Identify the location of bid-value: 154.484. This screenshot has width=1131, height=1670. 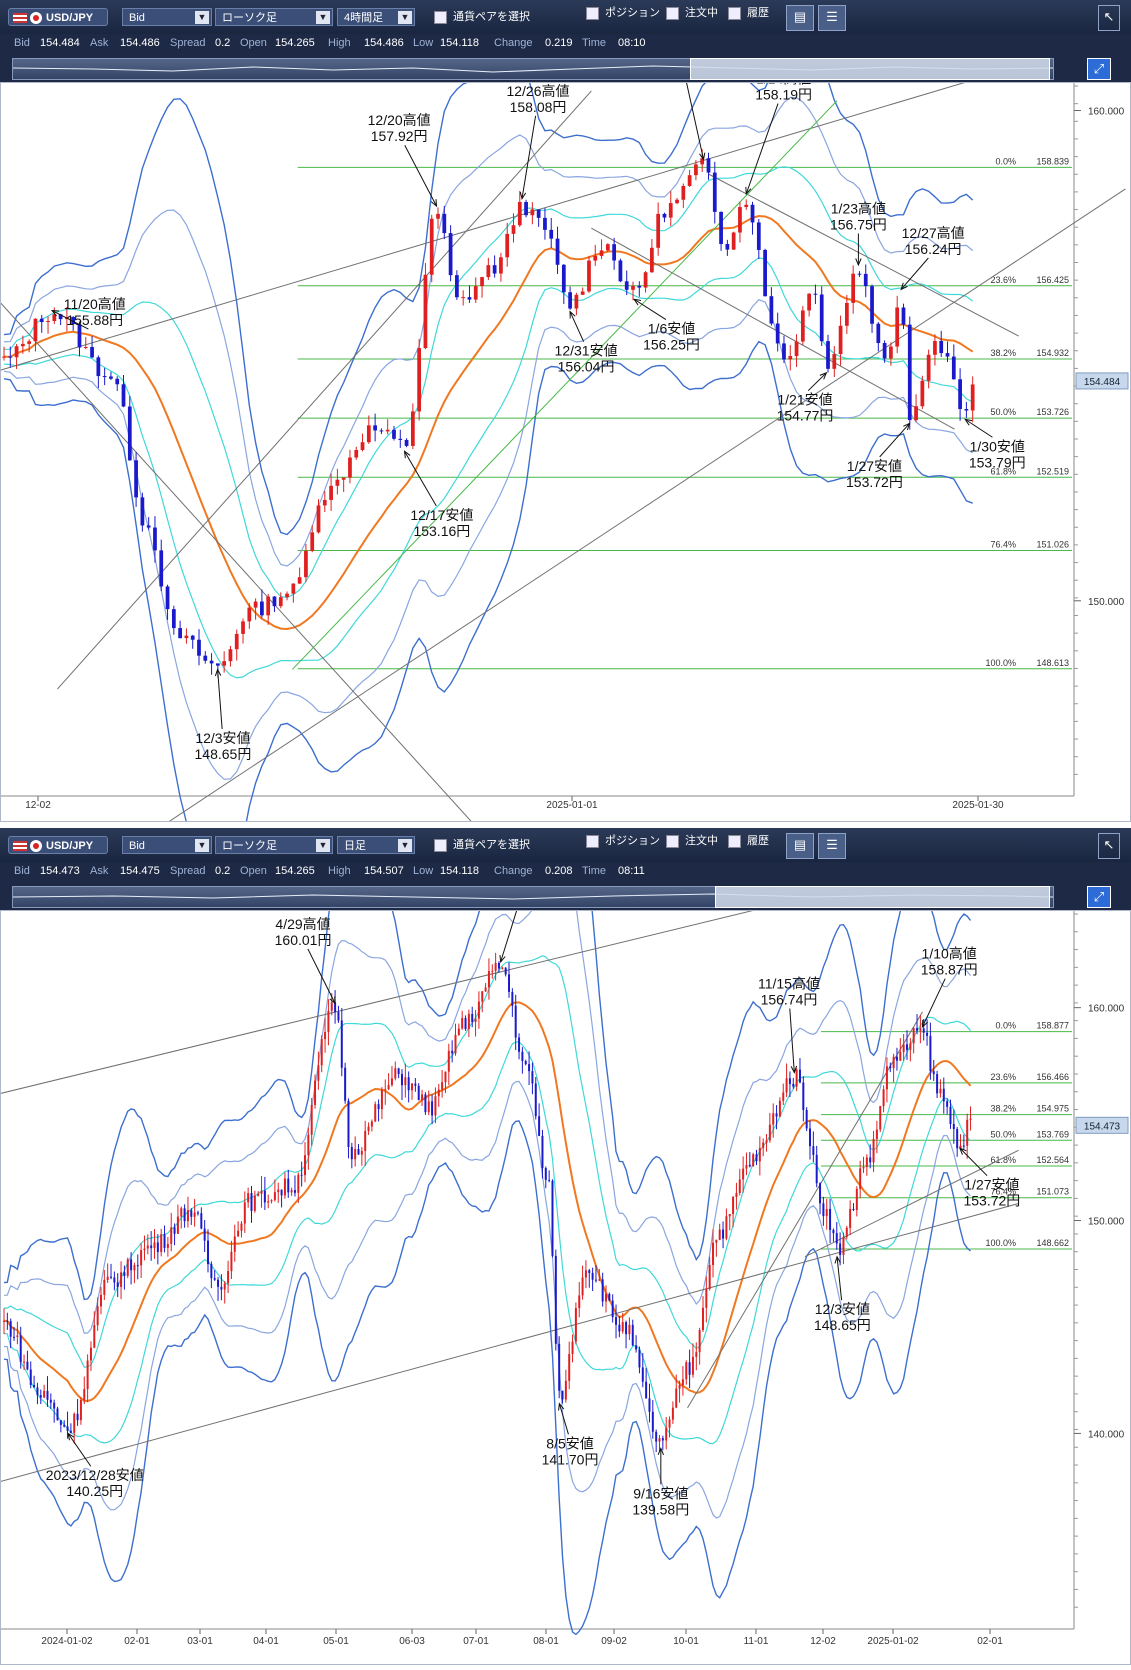
(60, 43).